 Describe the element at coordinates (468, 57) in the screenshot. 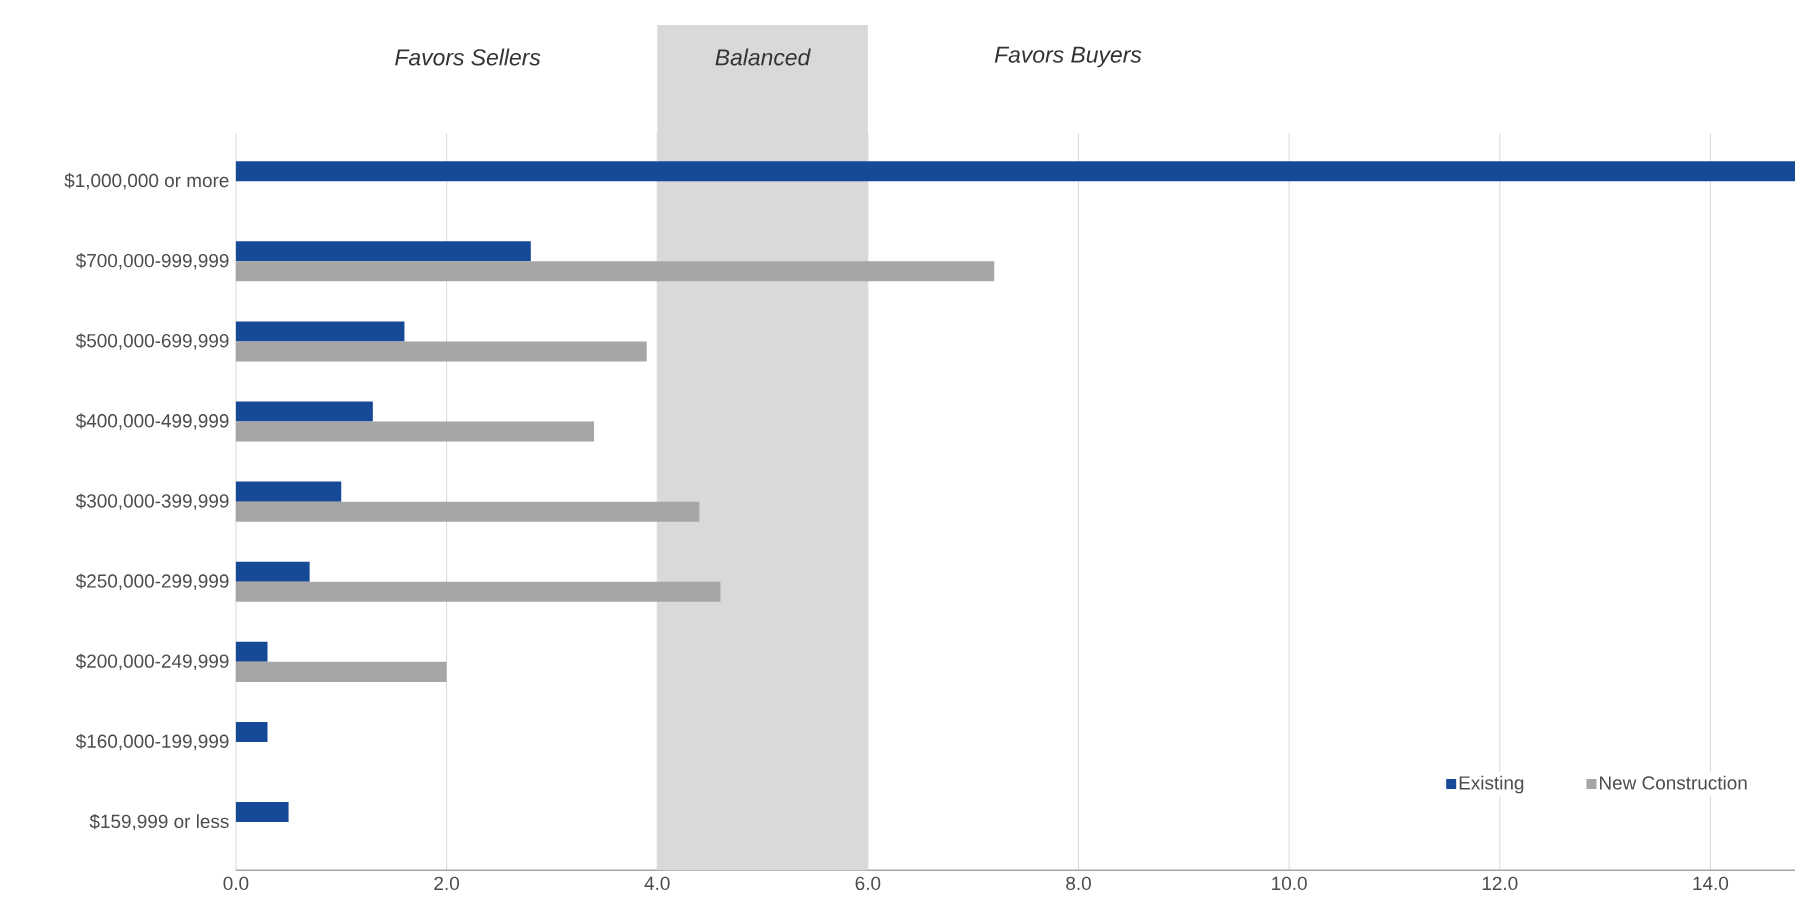

I see `text: Favors Sellers` at that location.